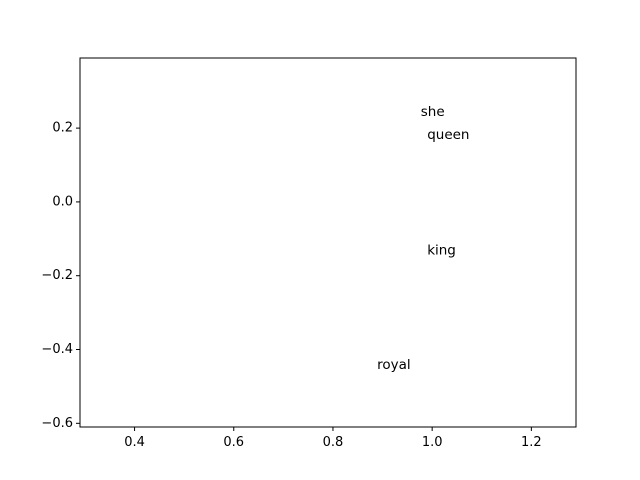  Describe the element at coordinates (423, 238) in the screenshot. I see `data-labels: she queen king royal` at that location.